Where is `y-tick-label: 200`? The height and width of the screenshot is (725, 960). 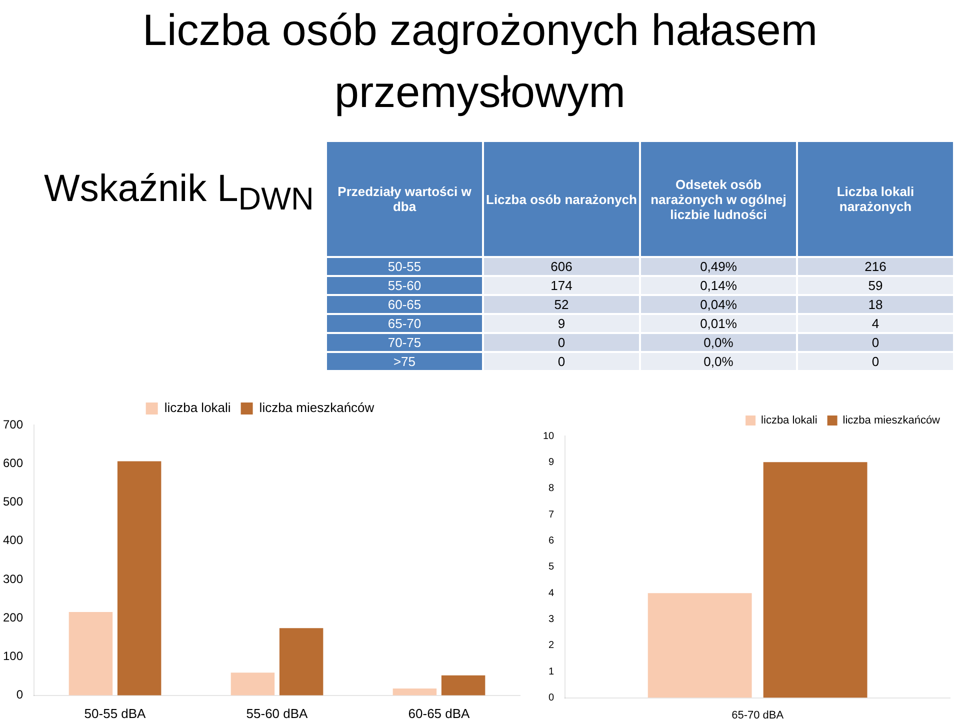
y-tick-label: 200 is located at coordinates (13, 617).